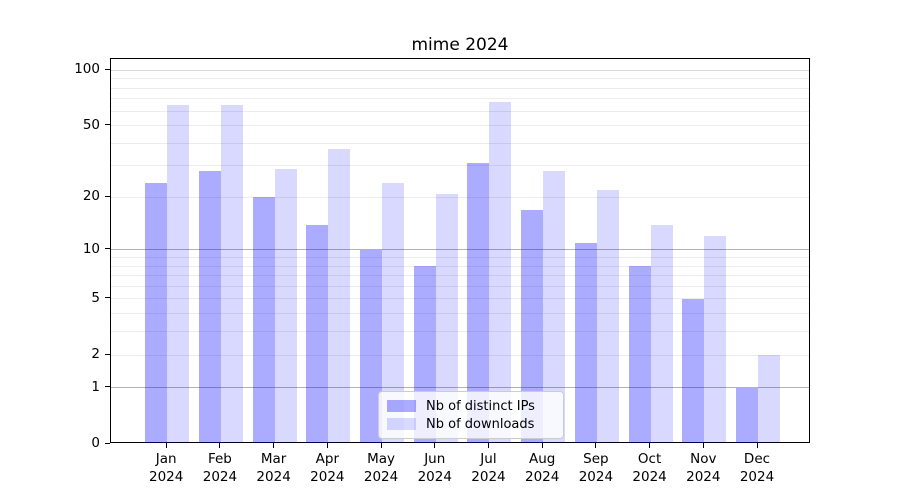 This screenshot has width=900, height=500. Describe the element at coordinates (95, 386) in the screenshot. I see `y-tick-label-1: 1` at that location.